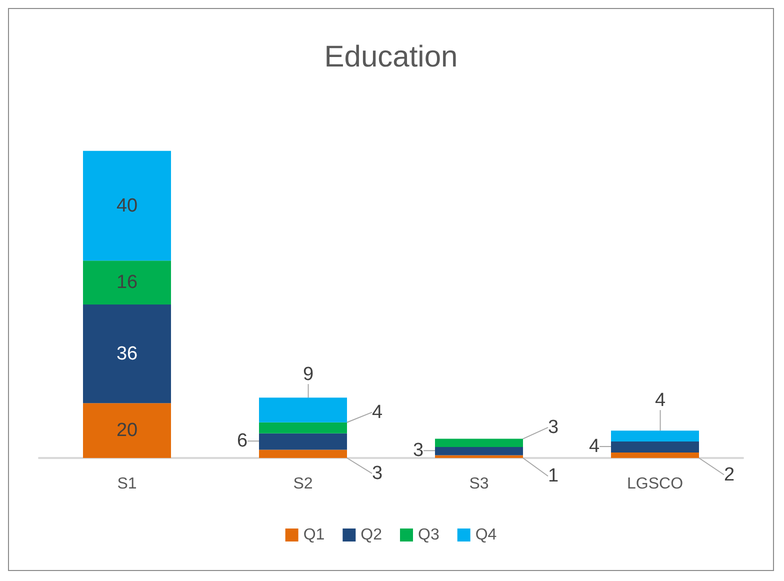  I want to click on data-label: 2, so click(729, 475).